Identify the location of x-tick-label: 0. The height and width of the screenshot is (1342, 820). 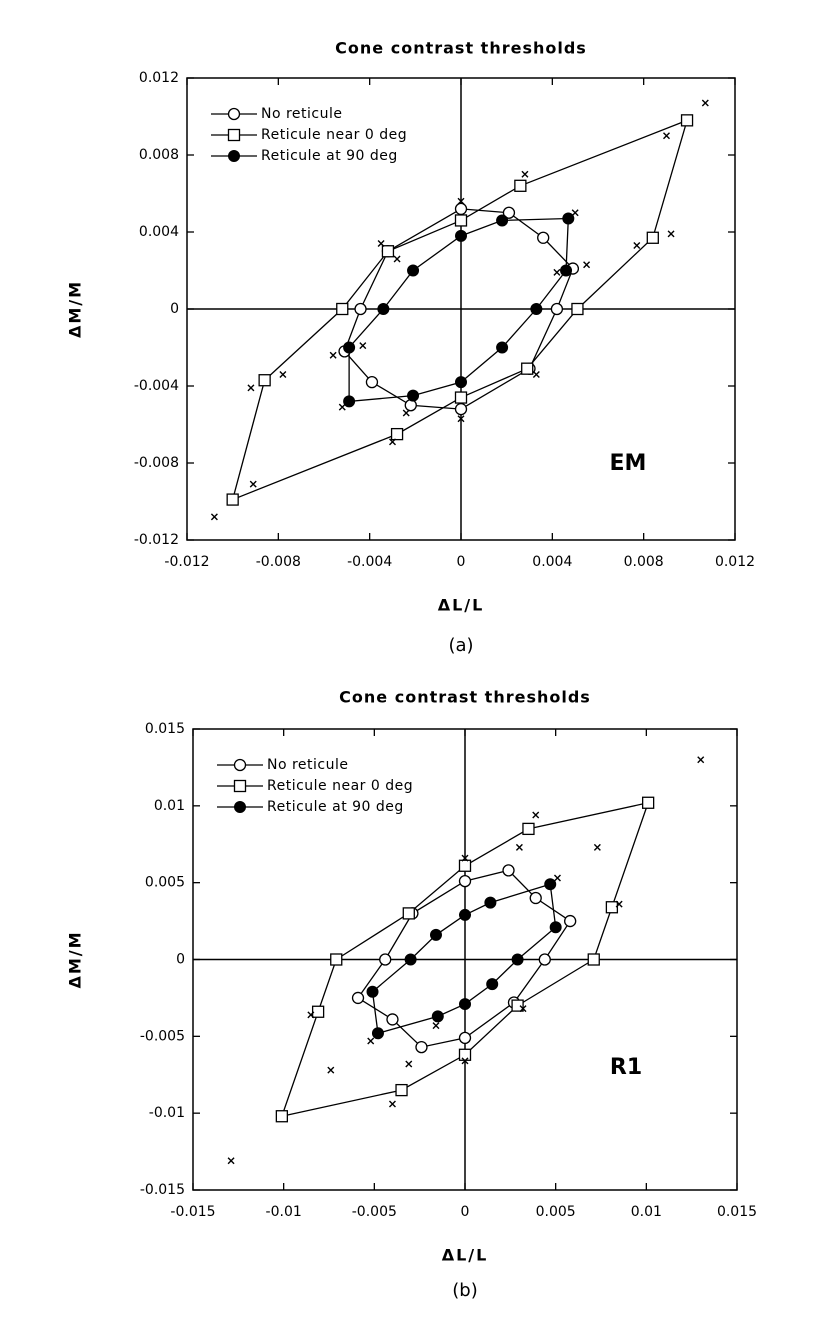
(461, 562).